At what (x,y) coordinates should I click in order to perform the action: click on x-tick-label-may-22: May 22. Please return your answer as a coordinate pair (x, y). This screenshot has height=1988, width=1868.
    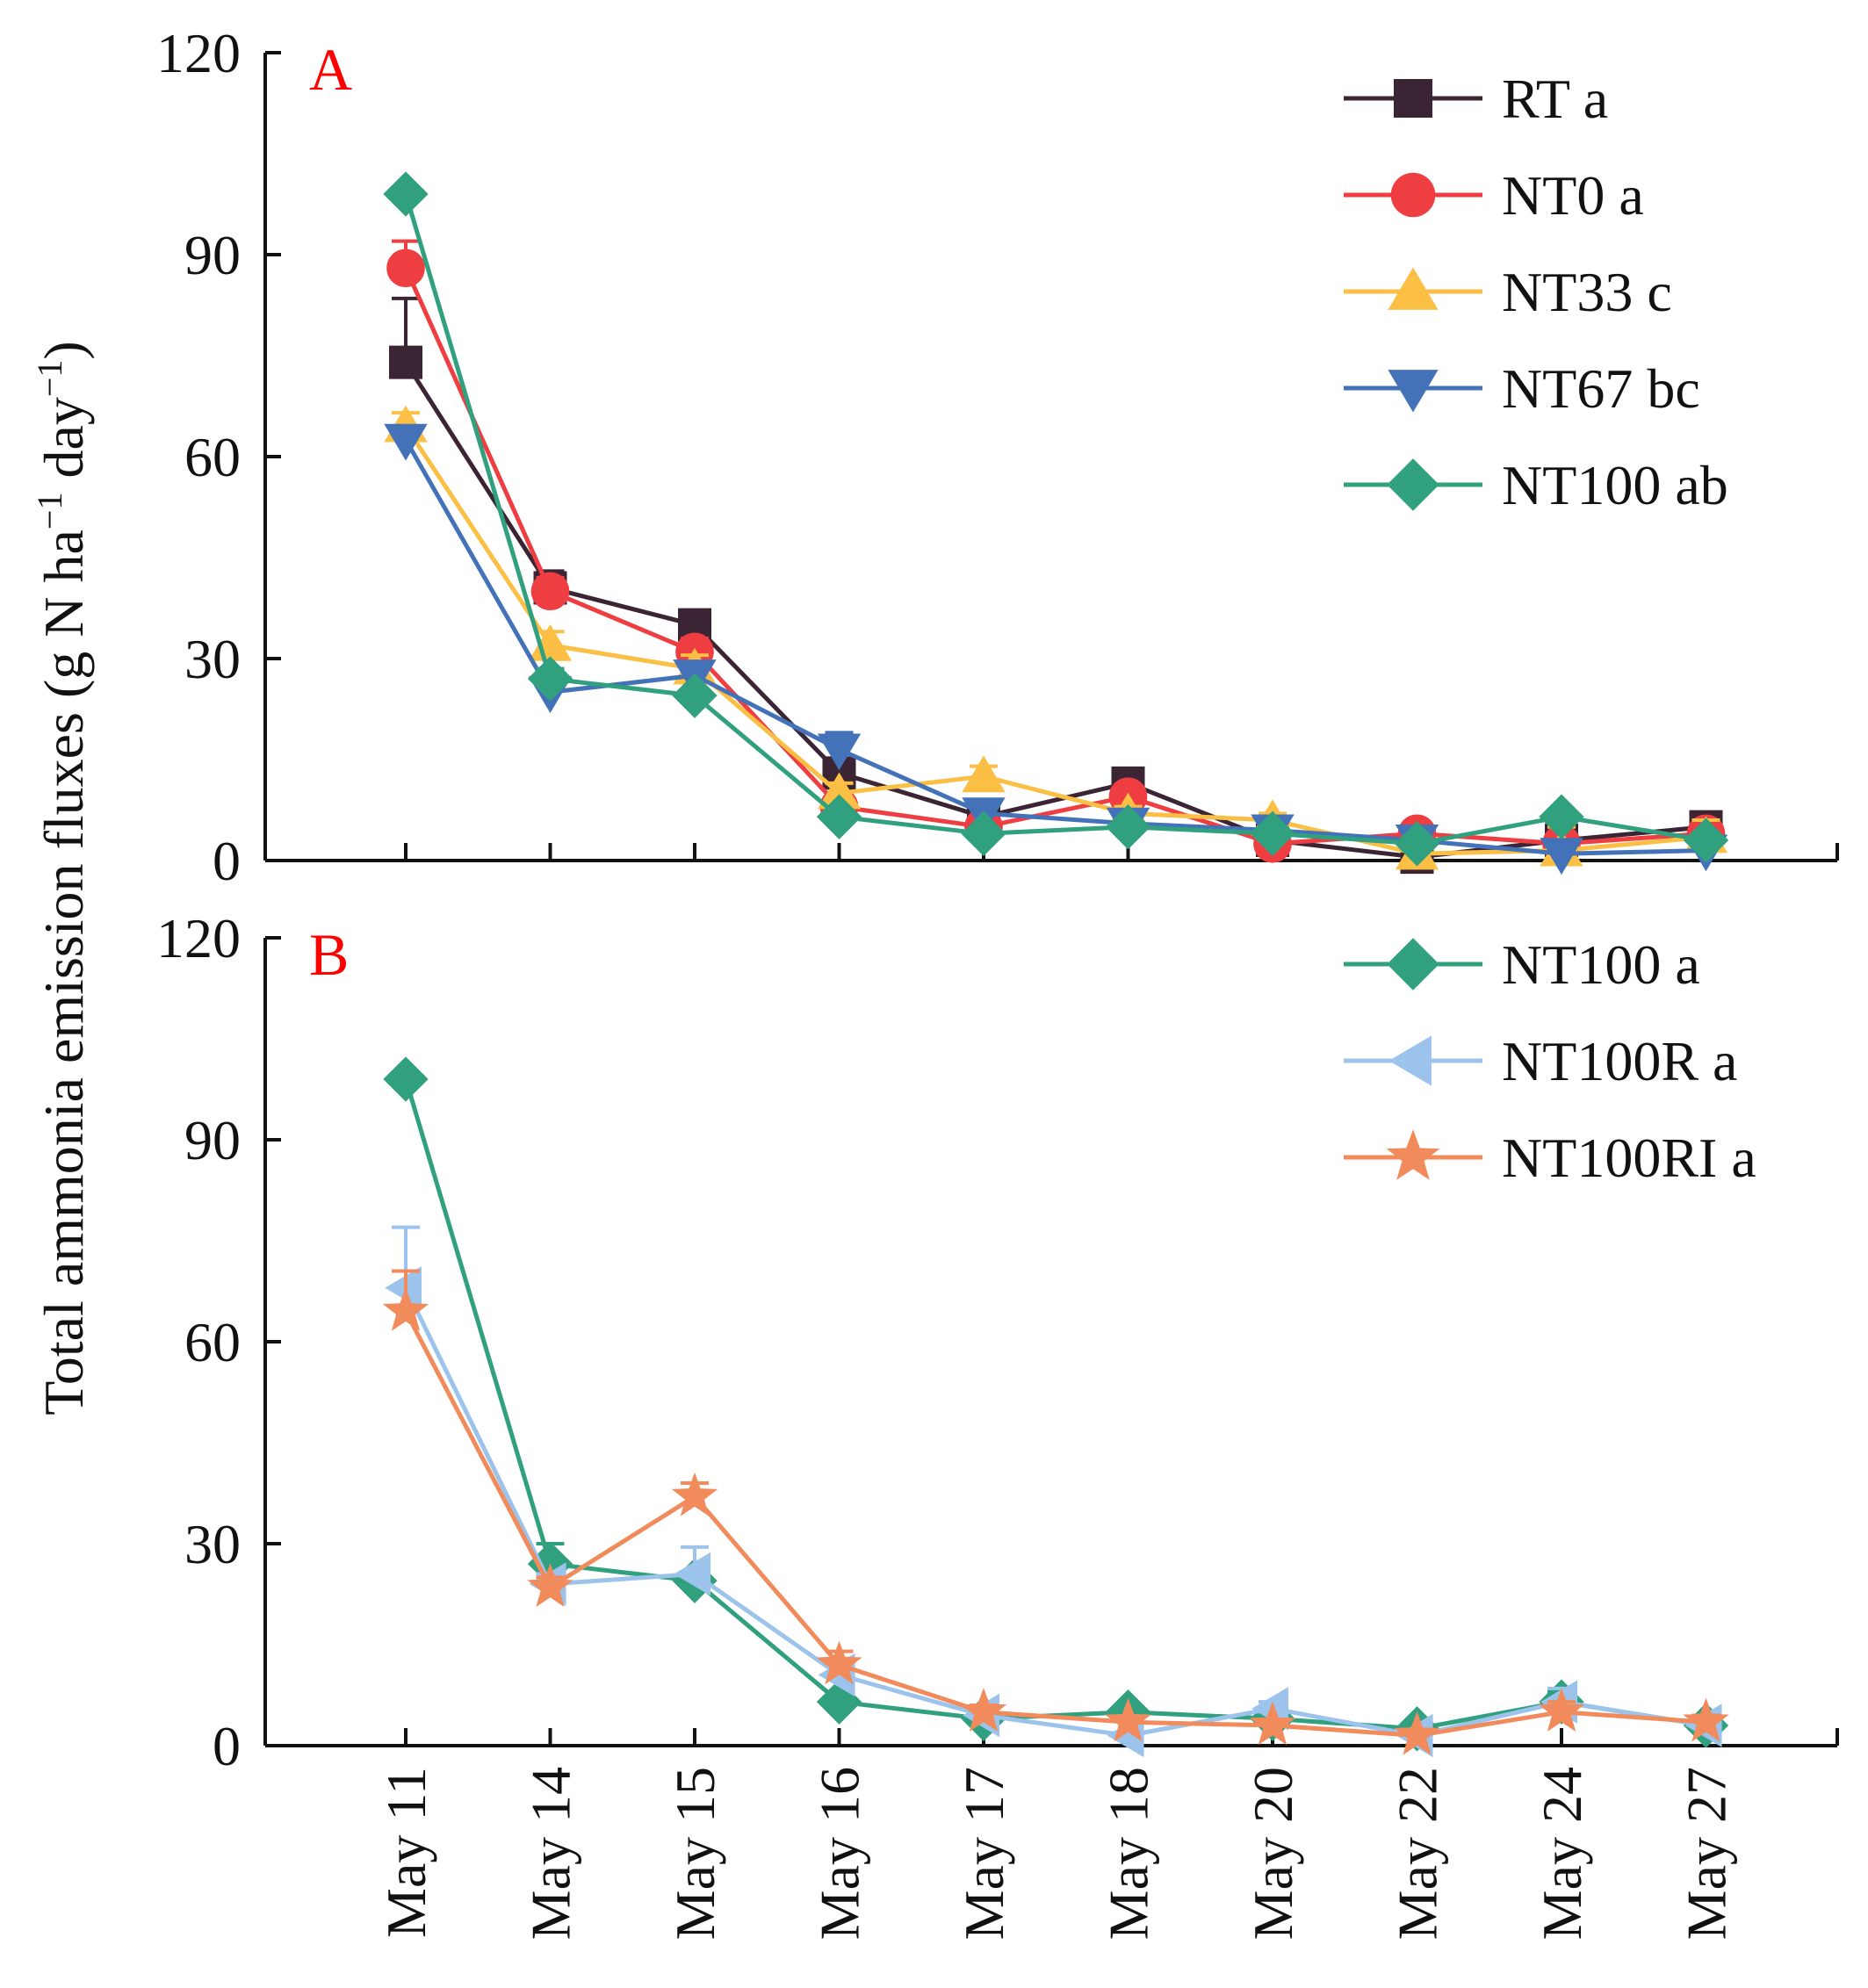
    Looking at the image, I should click on (1418, 1853).